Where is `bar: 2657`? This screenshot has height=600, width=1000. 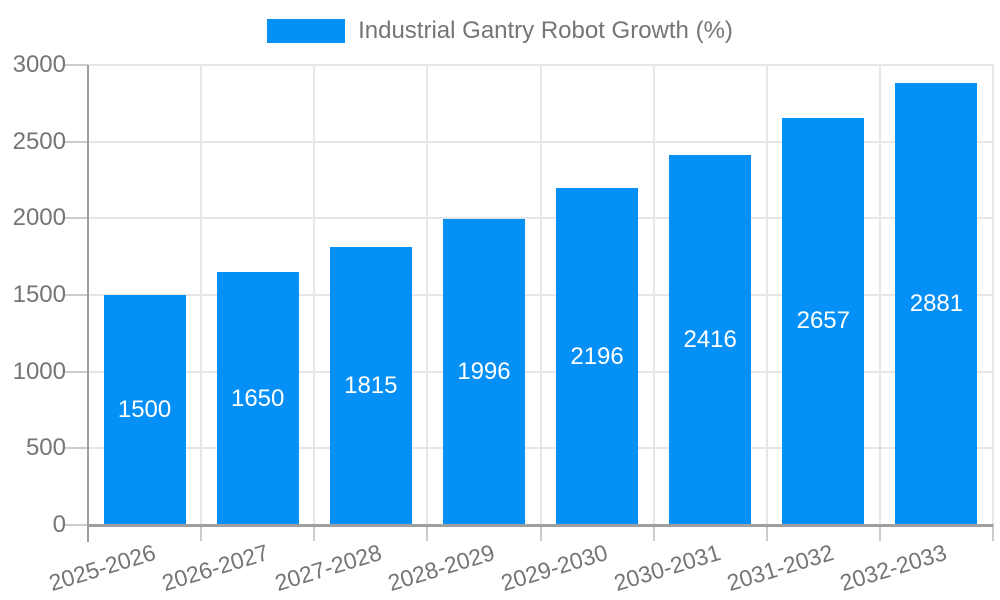 bar: 2657 is located at coordinates (823, 321).